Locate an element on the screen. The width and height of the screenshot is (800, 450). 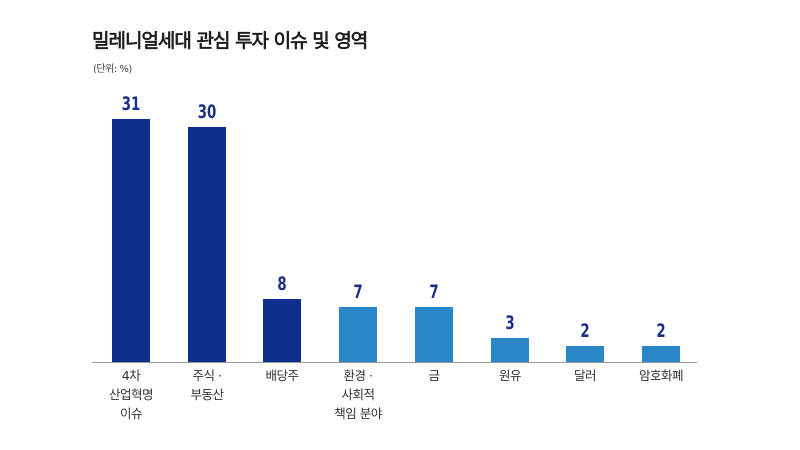
category-label: 배당주 is located at coordinates (282, 375).